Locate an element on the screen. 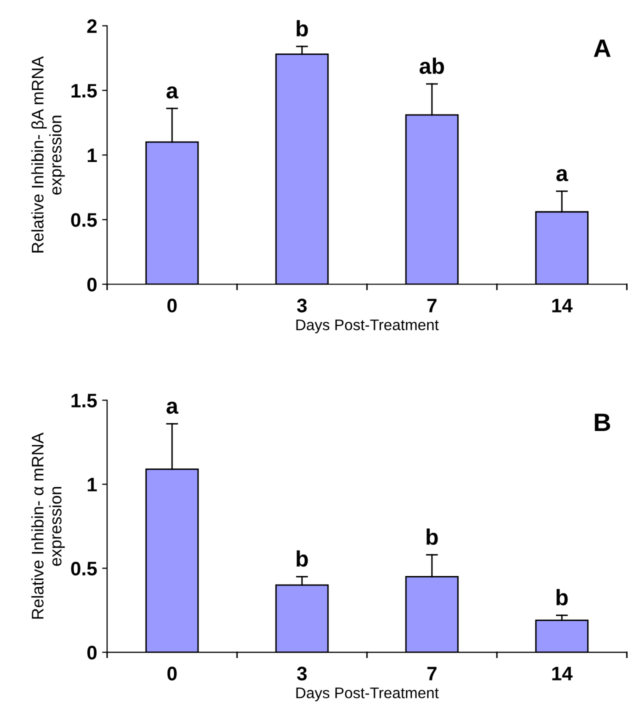 The height and width of the screenshot is (716, 630). annotation: B is located at coordinates (602, 422).